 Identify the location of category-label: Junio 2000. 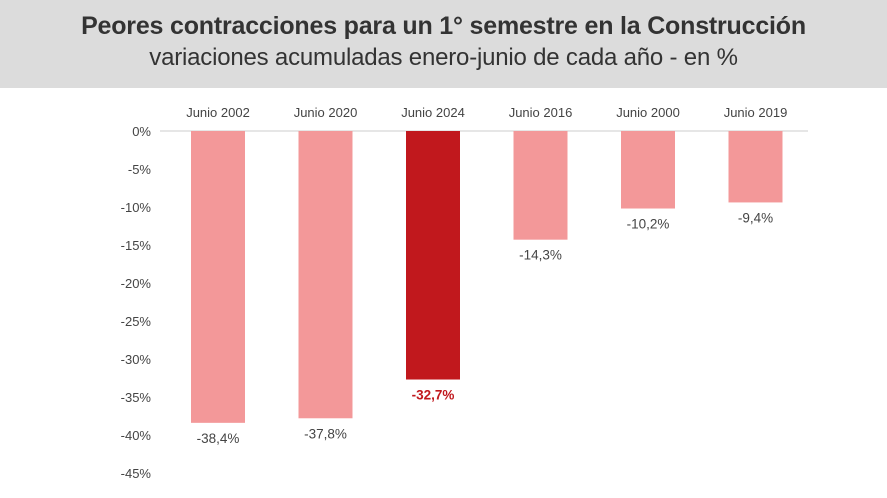
(648, 112).